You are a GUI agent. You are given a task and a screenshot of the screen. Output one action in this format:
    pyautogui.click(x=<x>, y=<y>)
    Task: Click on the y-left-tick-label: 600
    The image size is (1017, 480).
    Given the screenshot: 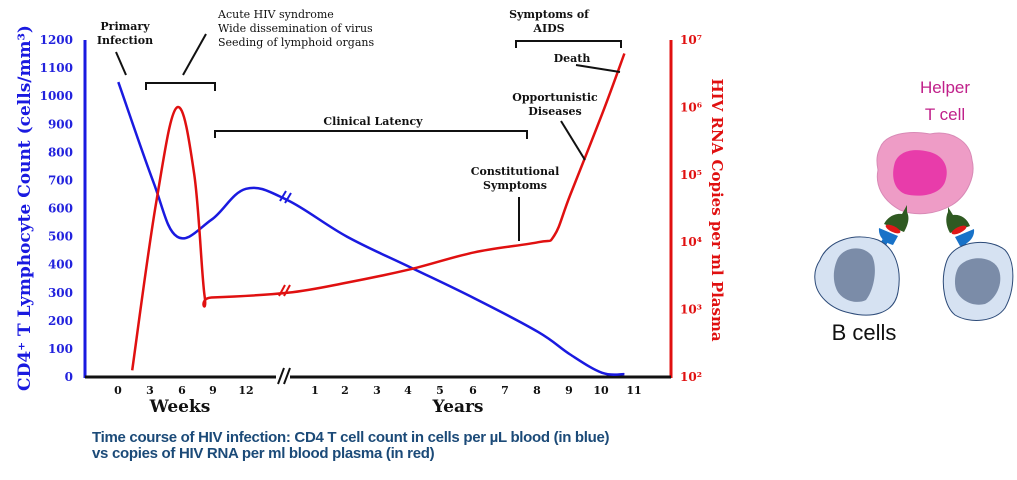 What is the action you would take?
    pyautogui.click(x=60, y=209)
    